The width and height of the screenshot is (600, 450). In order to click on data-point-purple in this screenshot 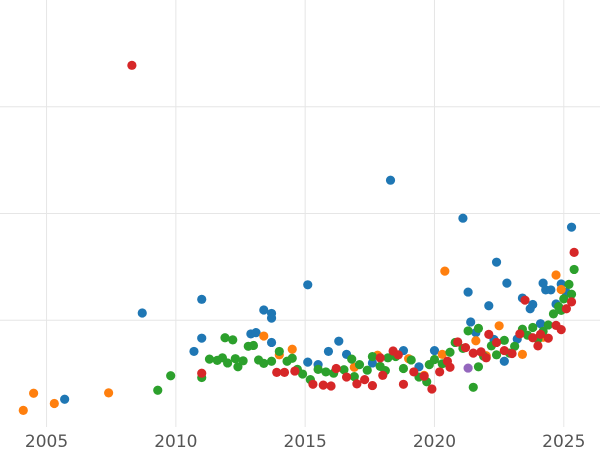, I will do `click(468, 368)`.